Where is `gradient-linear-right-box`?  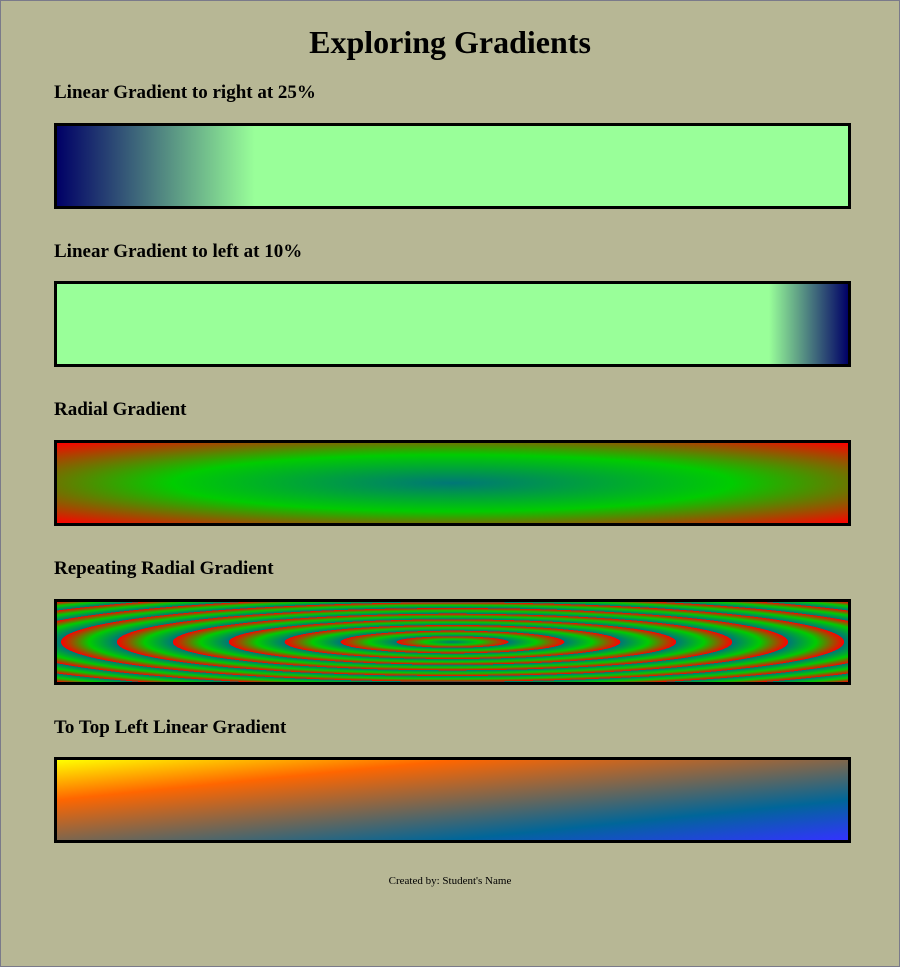
gradient-linear-right-box is located at coordinates (452, 166).